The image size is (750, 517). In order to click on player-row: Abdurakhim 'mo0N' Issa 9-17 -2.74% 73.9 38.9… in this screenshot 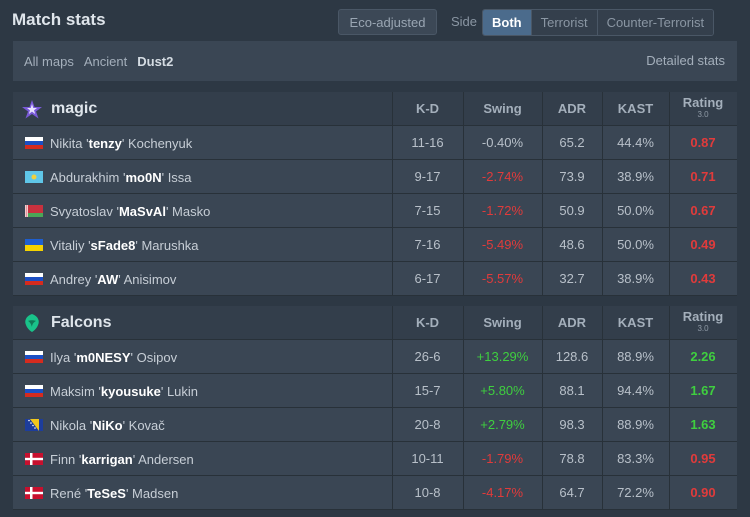, I will do `click(375, 177)`.